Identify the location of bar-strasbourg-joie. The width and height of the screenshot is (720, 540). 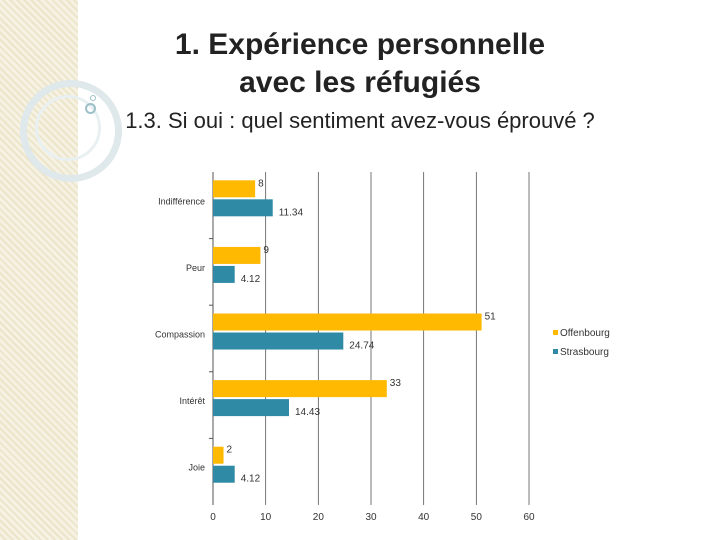
(224, 474).